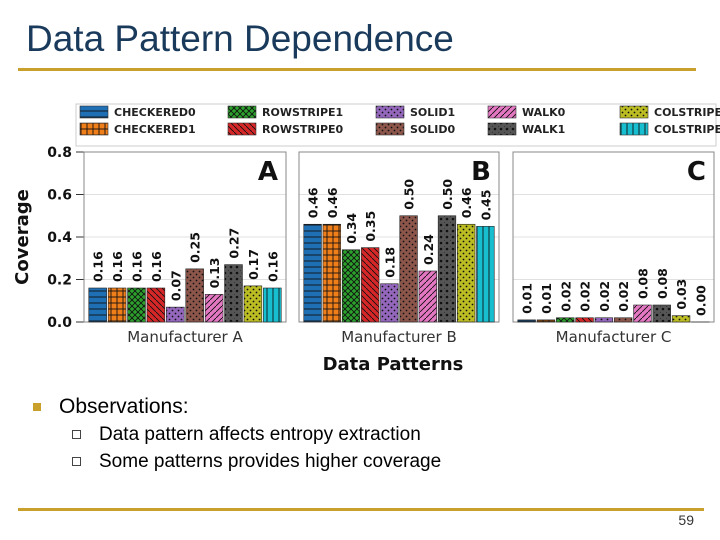  Describe the element at coordinates (686, 520) in the screenshot. I see `page-number: 59` at that location.